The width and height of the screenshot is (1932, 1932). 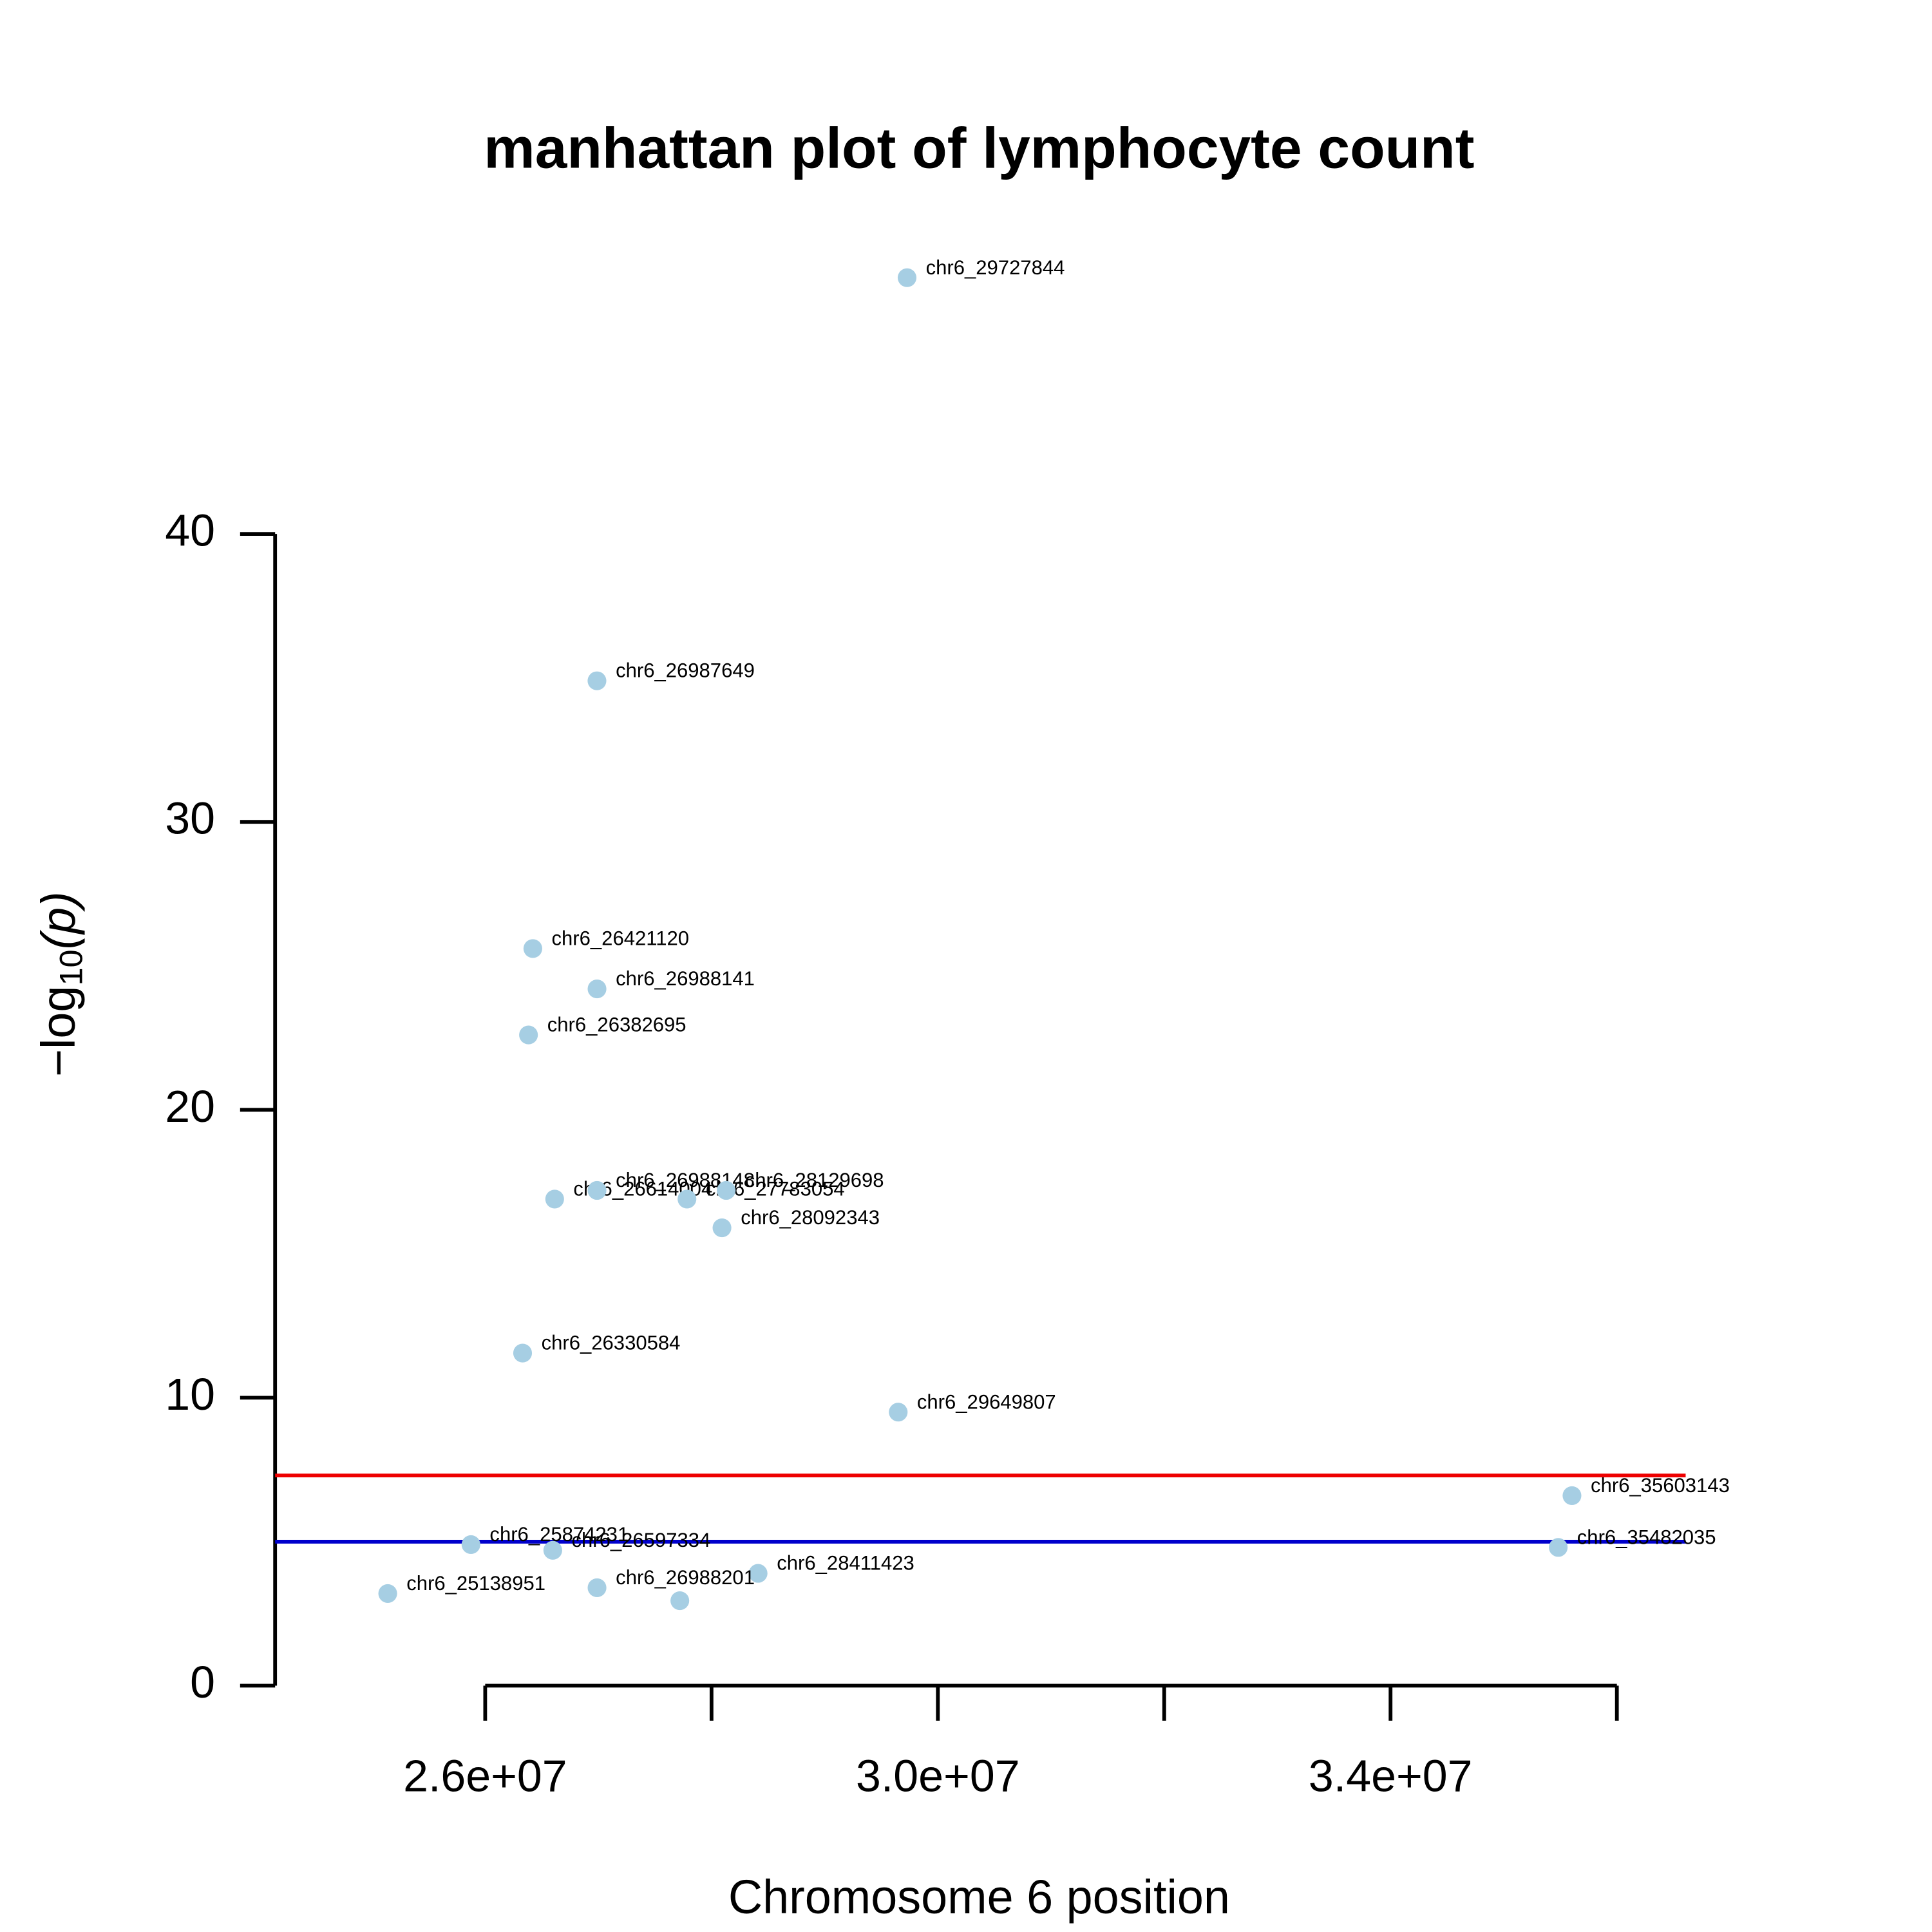 I want to click on y-label-part: −log, so click(x=59, y=1031).